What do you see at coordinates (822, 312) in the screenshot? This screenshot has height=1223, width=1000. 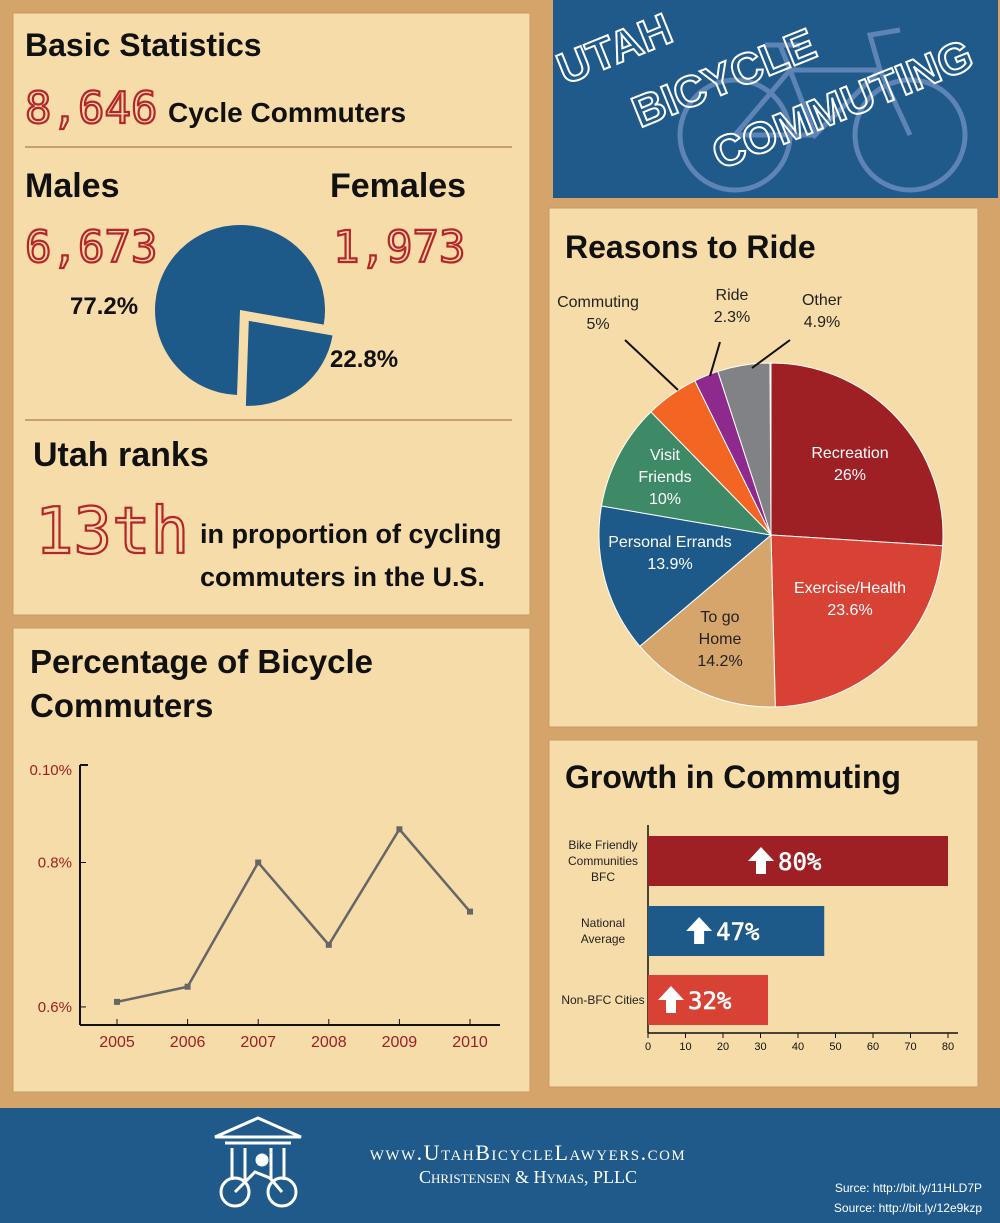 I see `slice-label: Other 4.9%` at bounding box center [822, 312].